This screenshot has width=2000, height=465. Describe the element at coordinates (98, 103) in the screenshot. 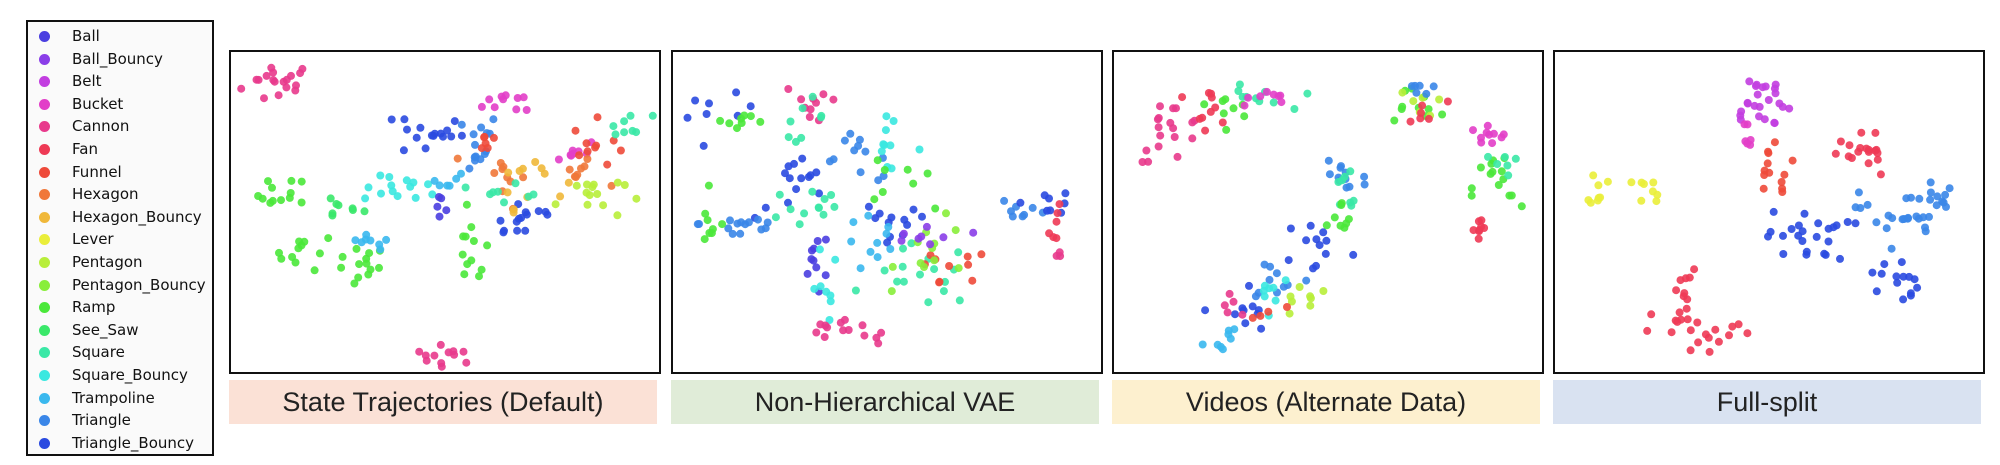

I see `legend-label: Bucket` at that location.